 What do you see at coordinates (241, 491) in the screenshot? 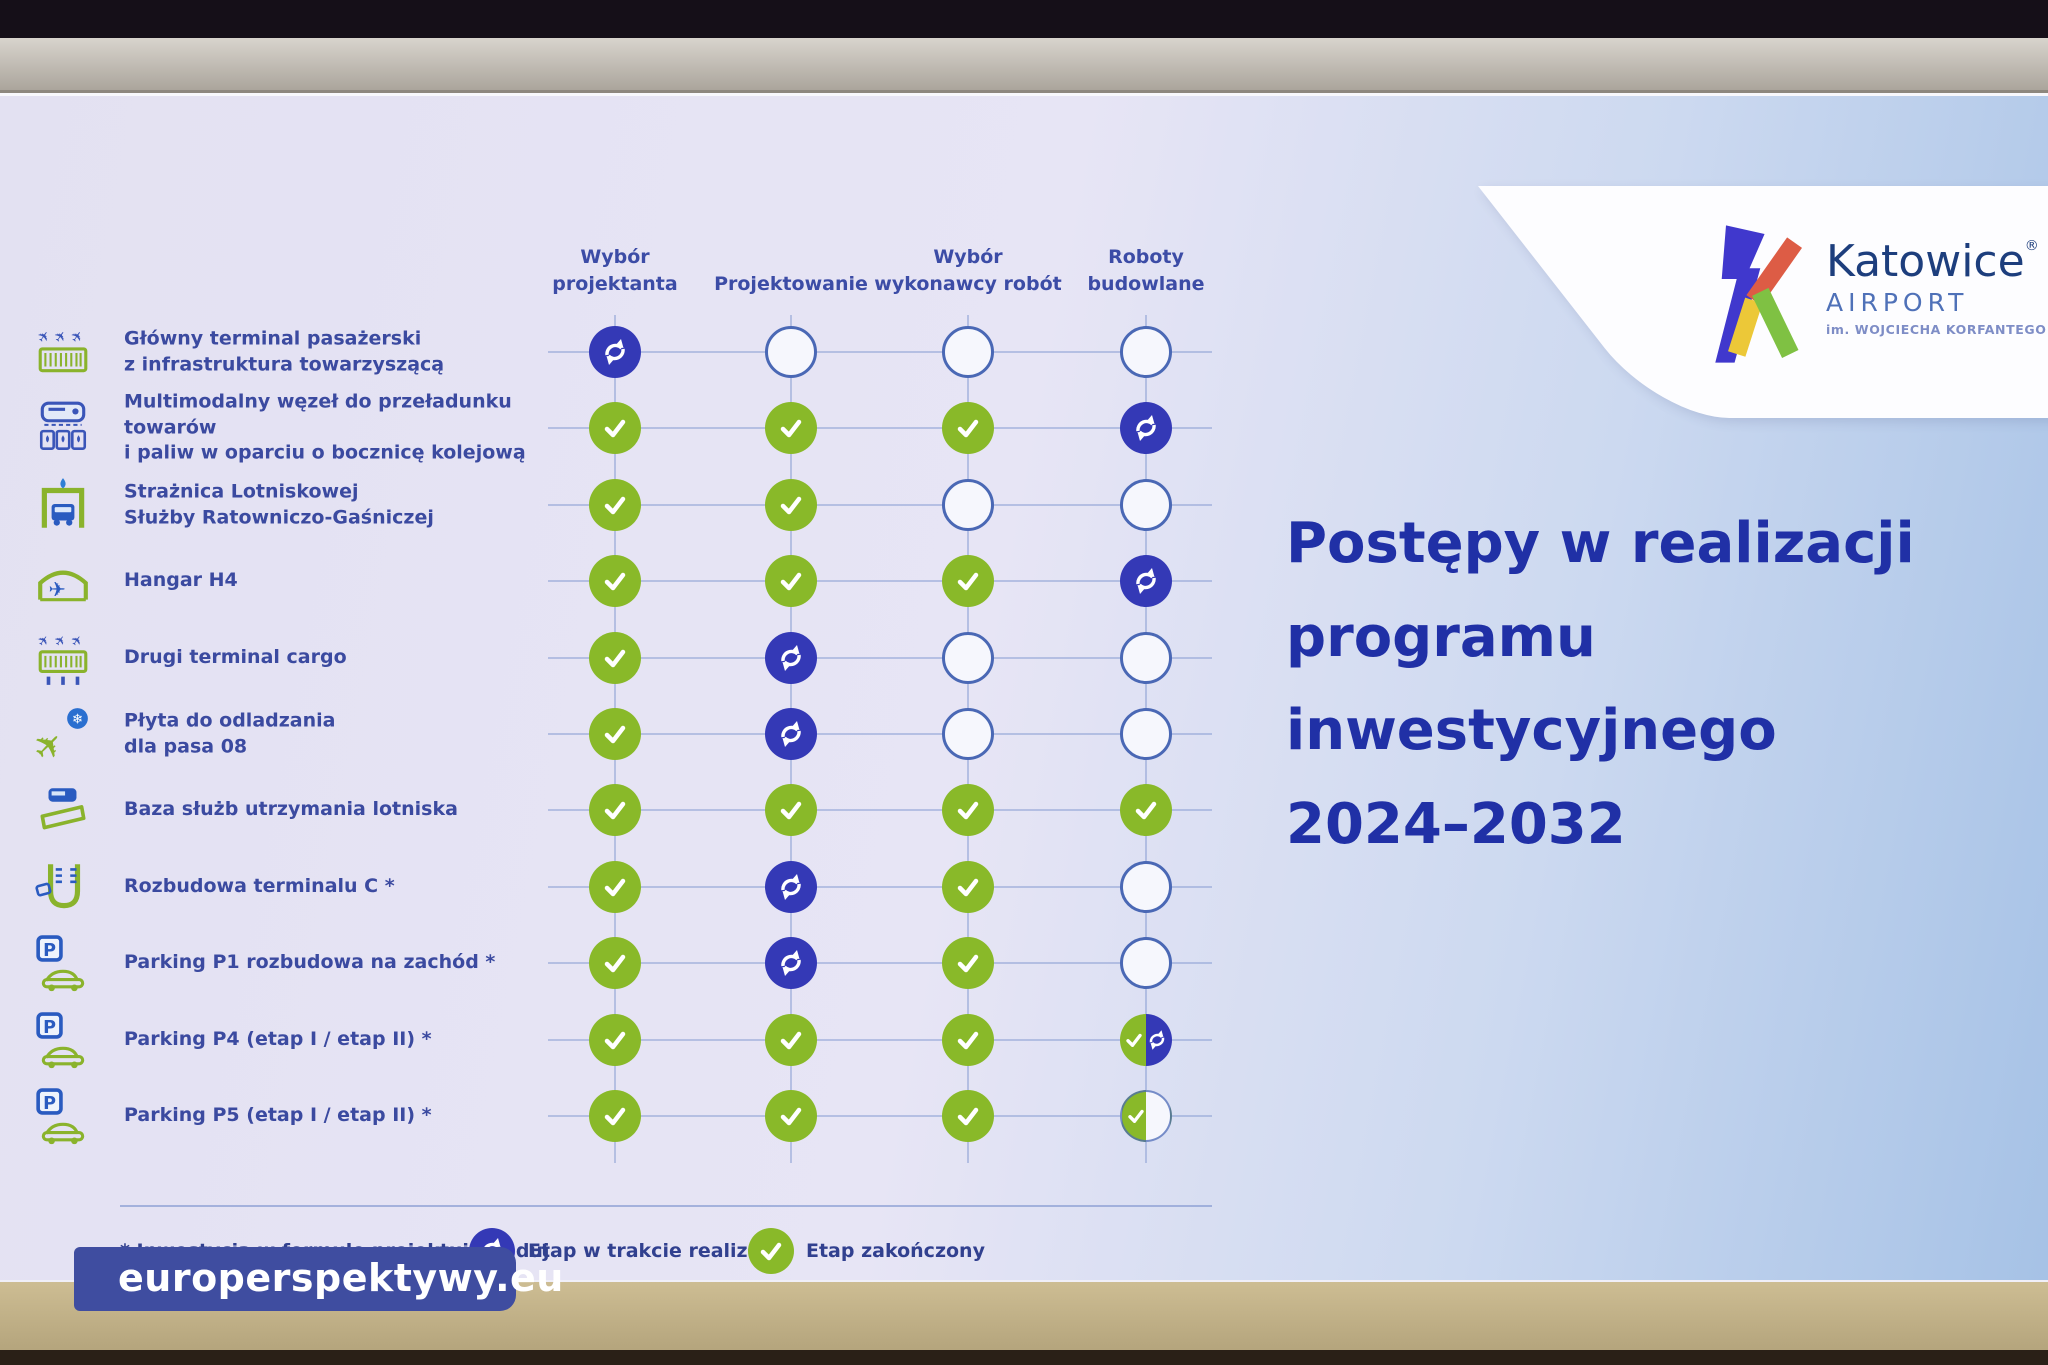
I see `row-label-line: Strażnica Lotniskowej` at bounding box center [241, 491].